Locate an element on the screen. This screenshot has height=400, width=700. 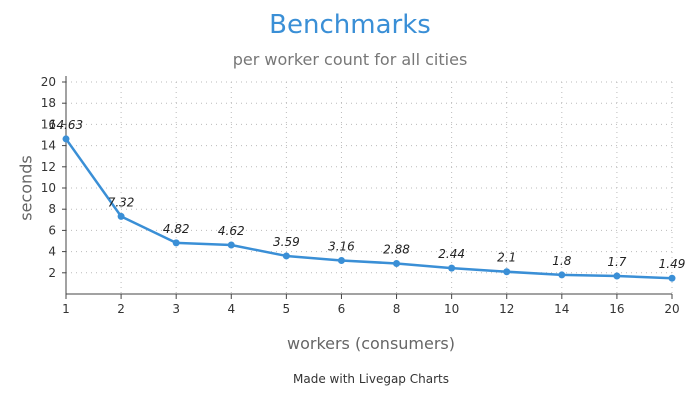
data-label: 1.8 is located at coordinates (561, 261).